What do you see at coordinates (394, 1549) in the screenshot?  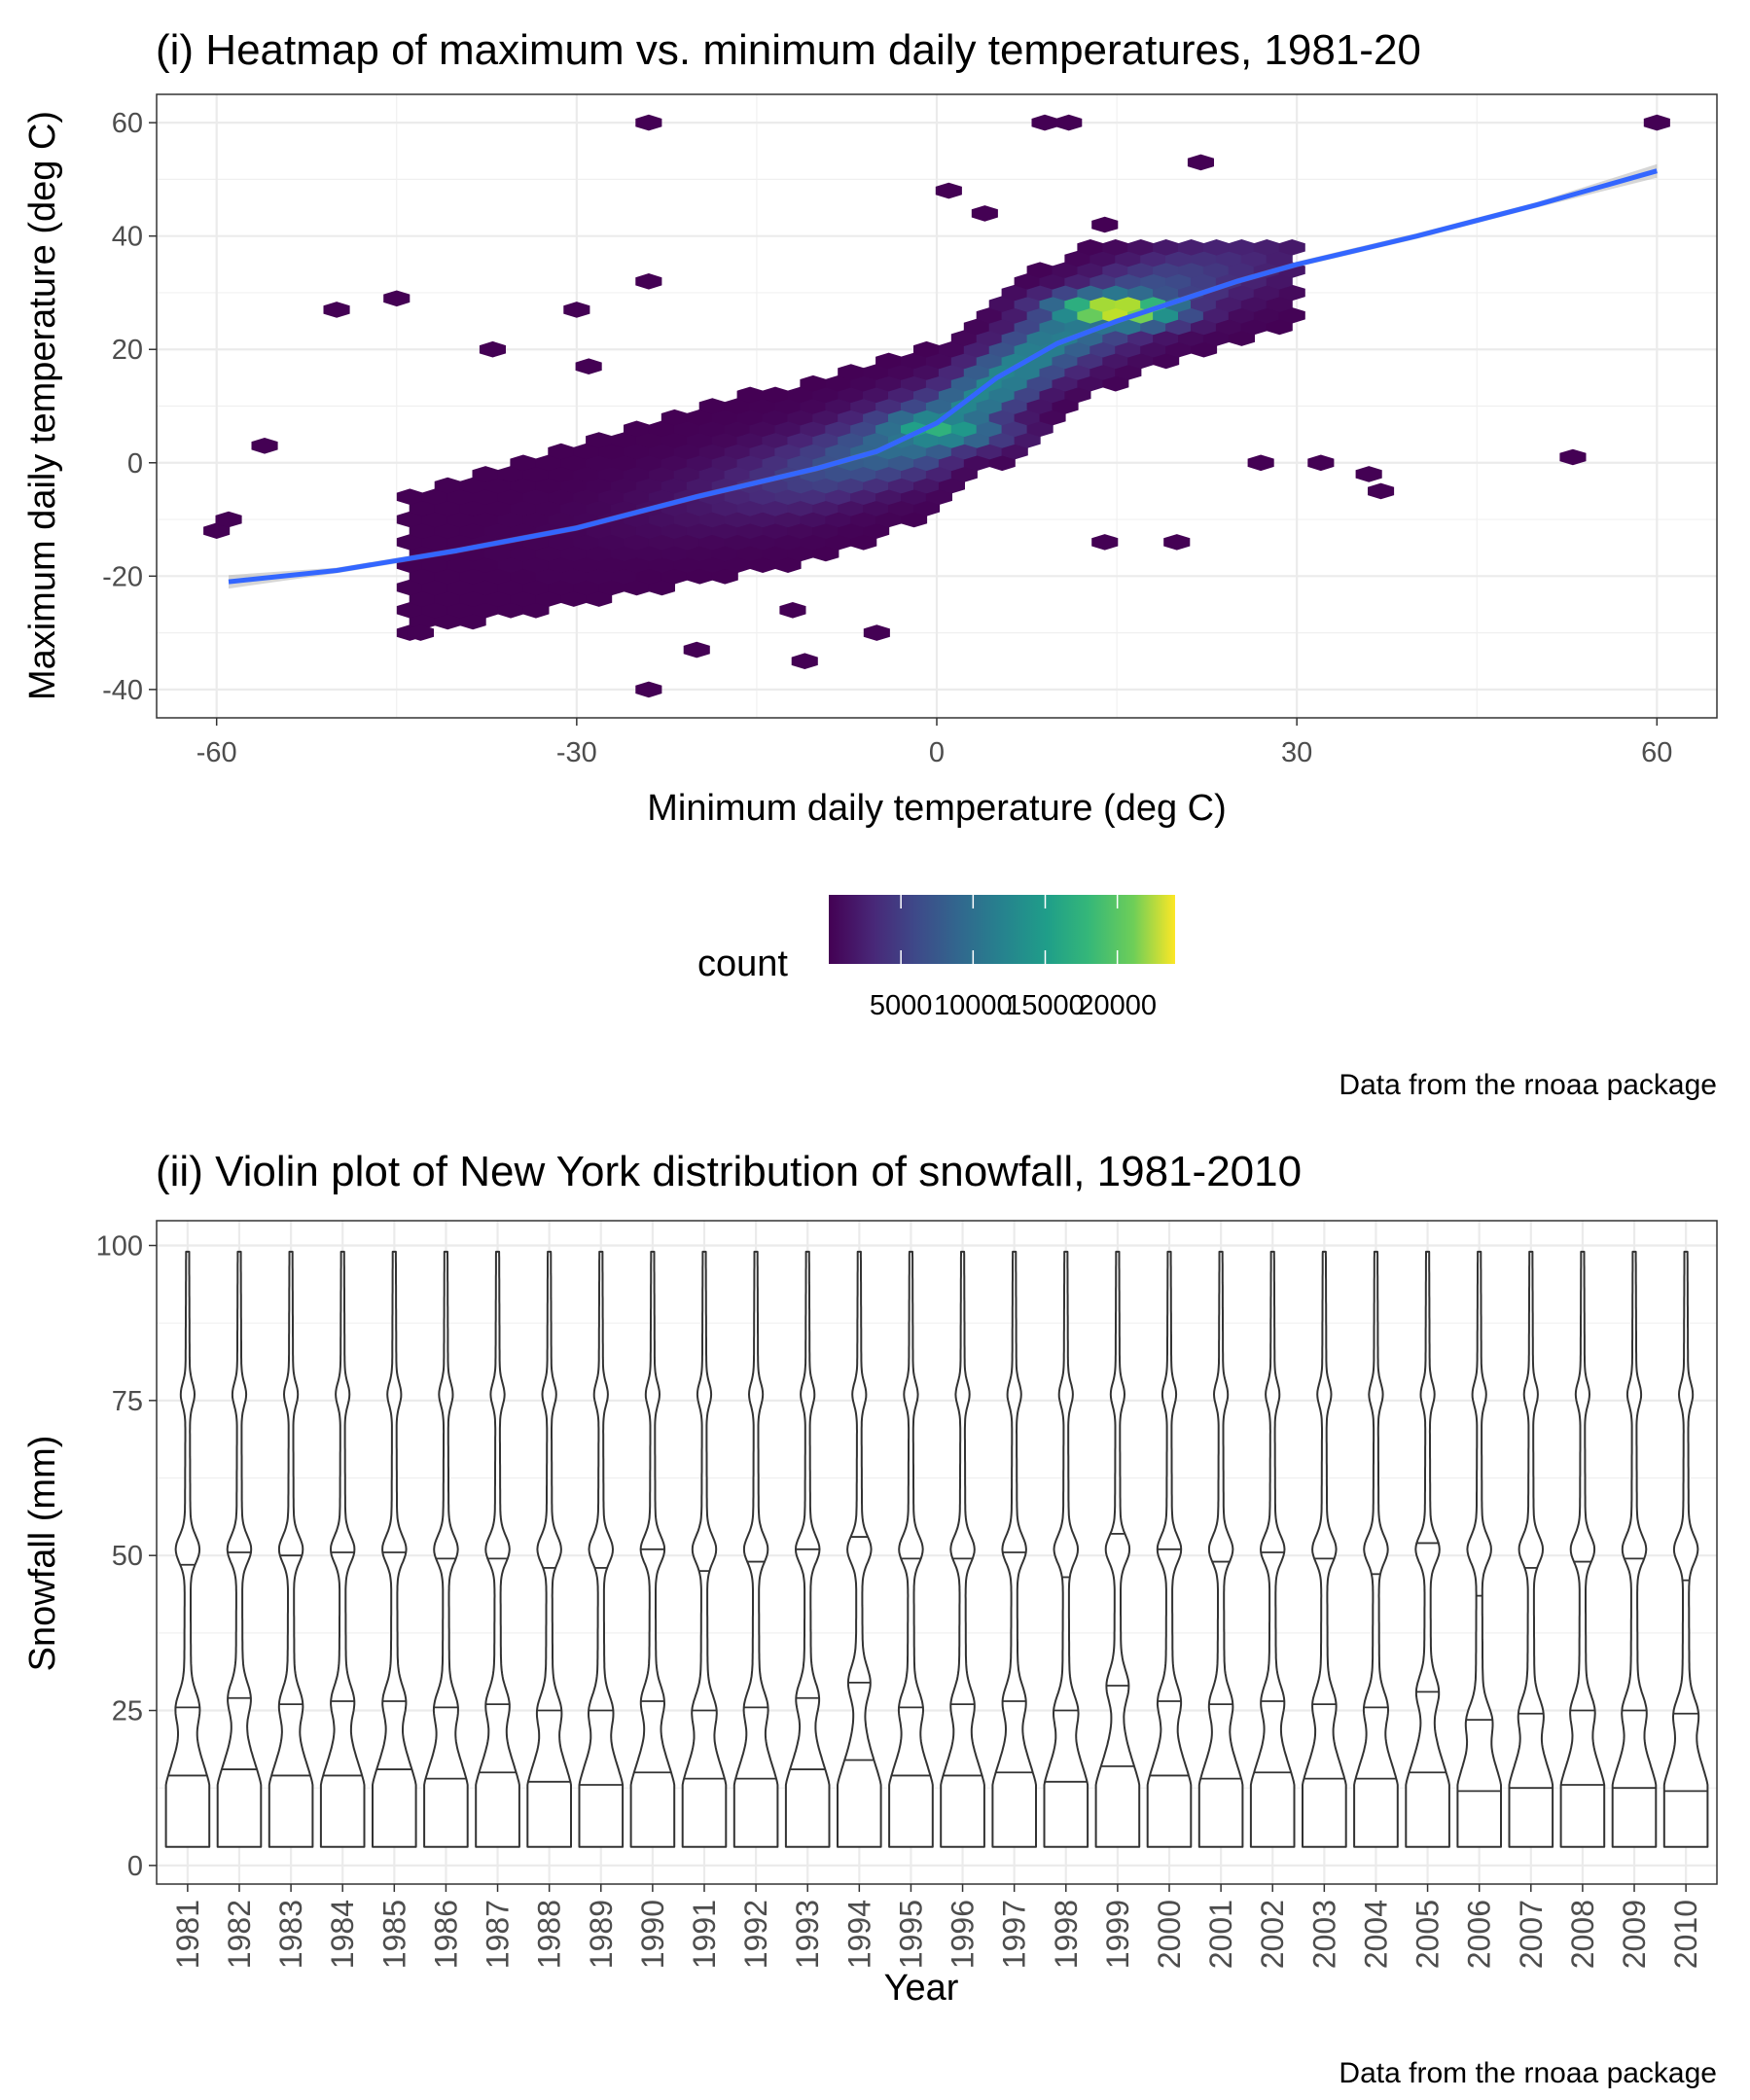 I see `violin-1985` at bounding box center [394, 1549].